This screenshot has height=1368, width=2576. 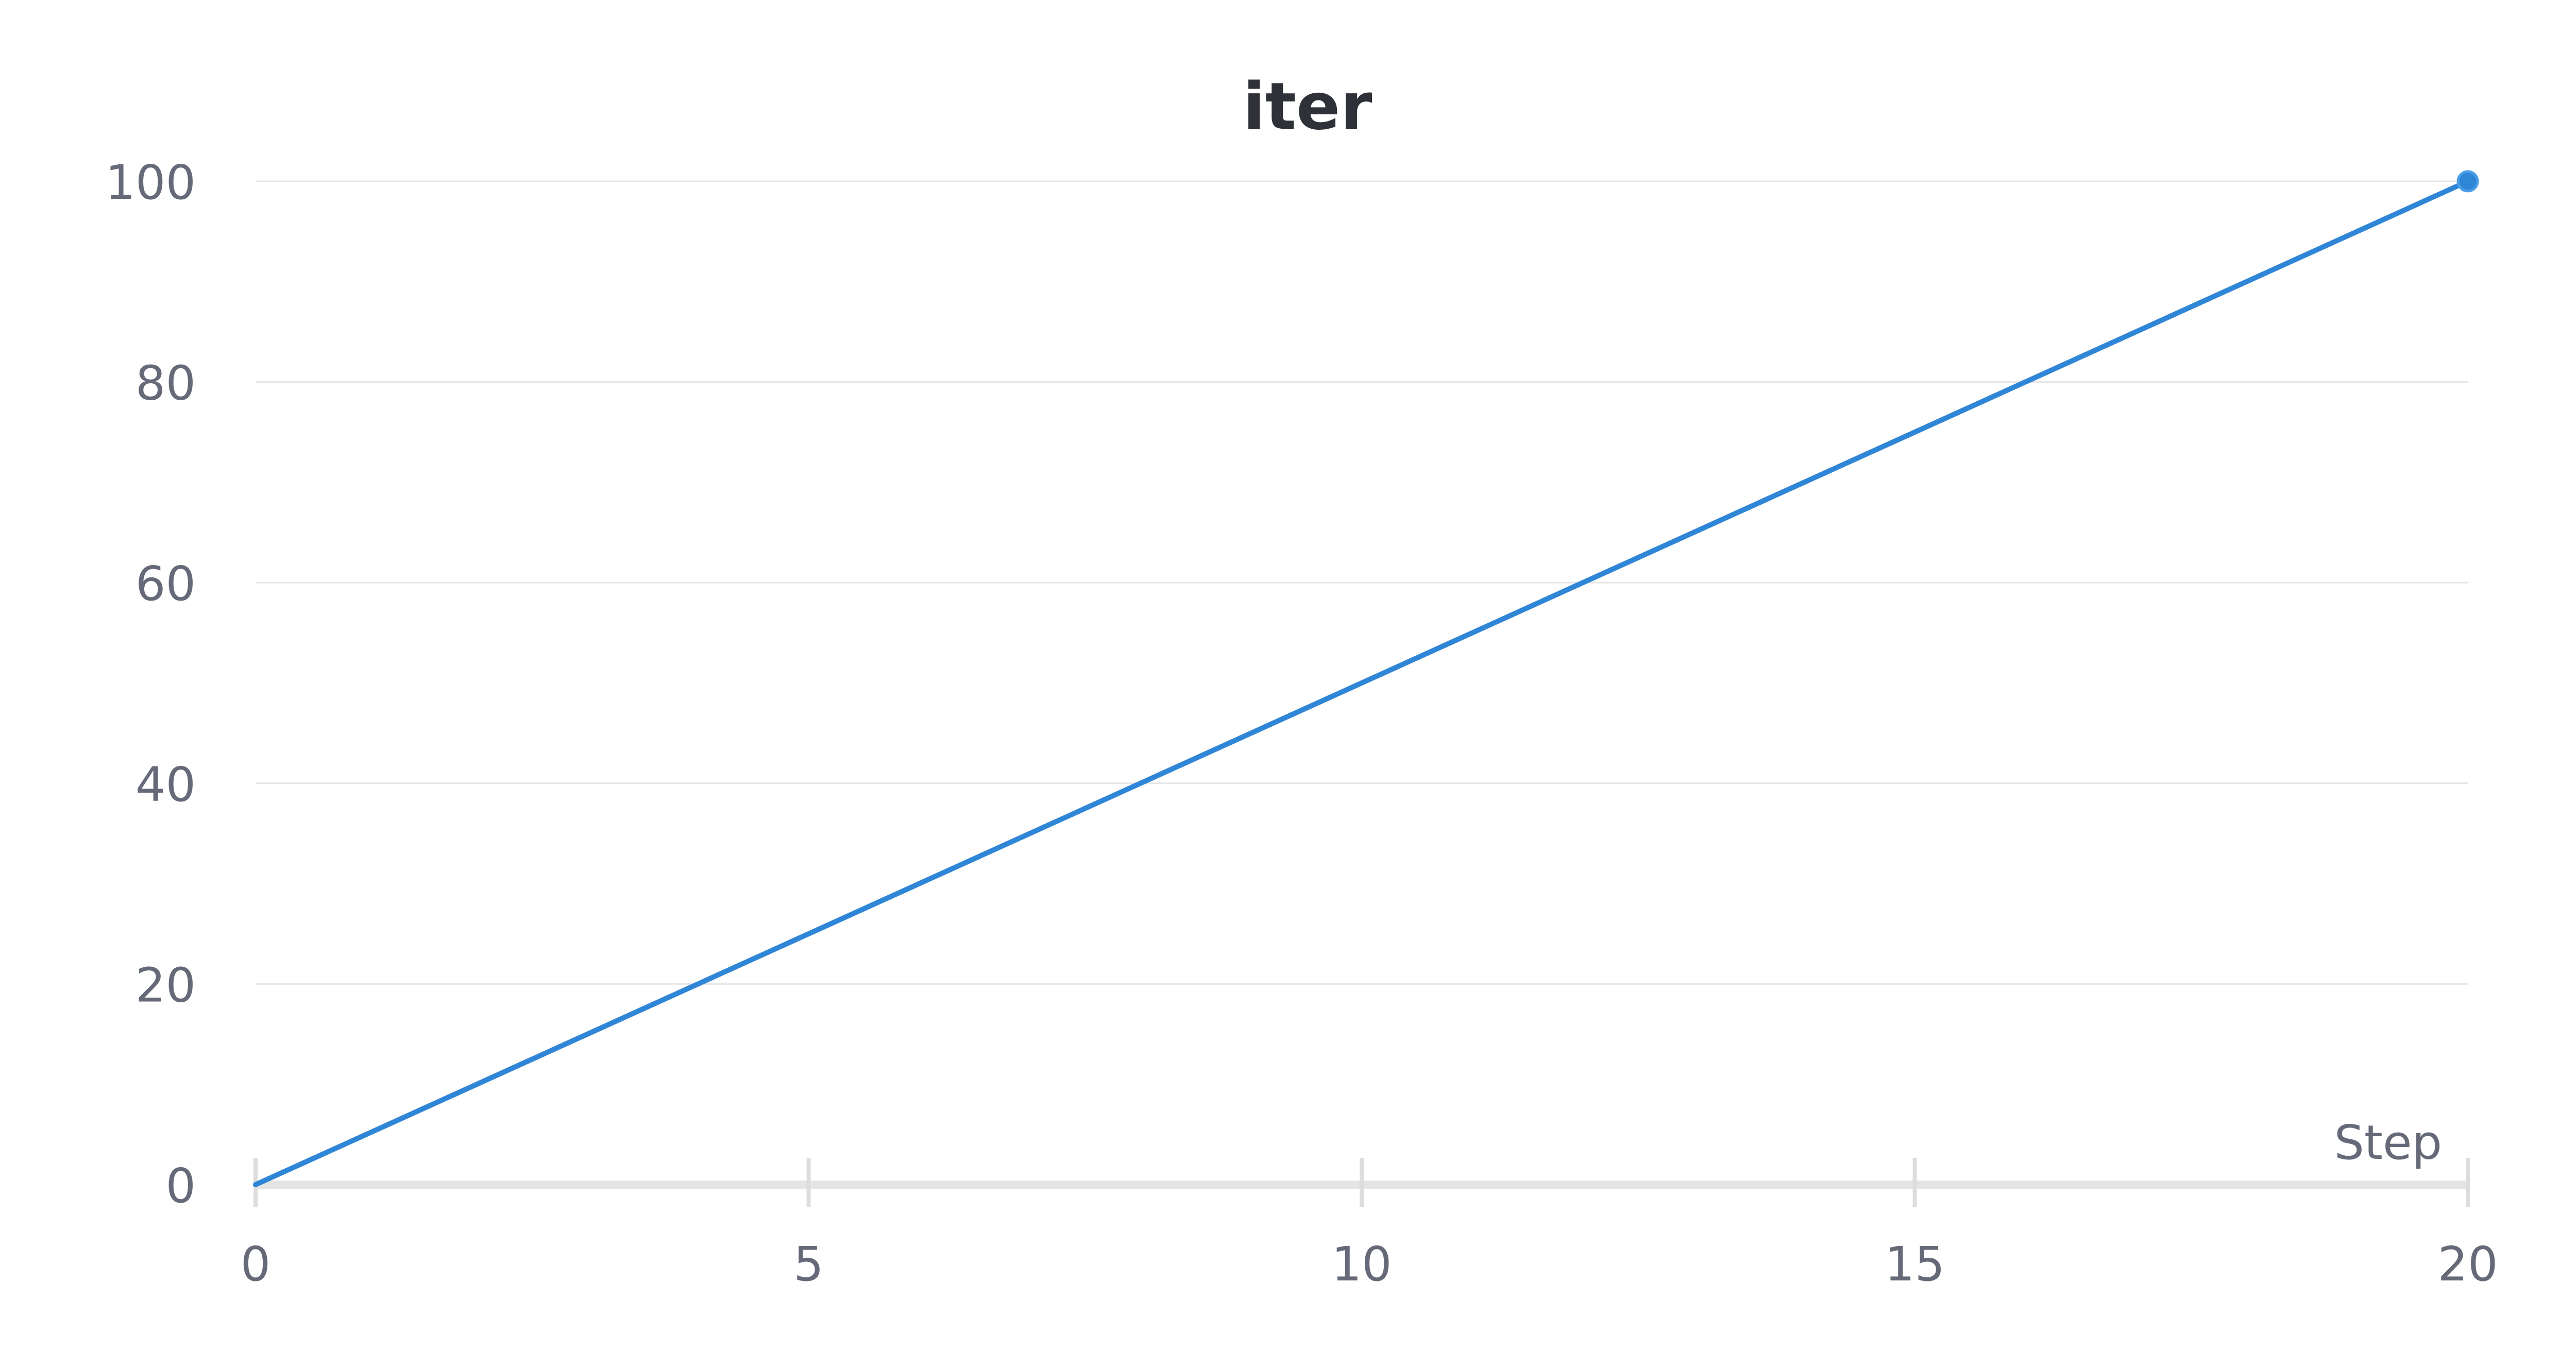 I want to click on y-tick-label-0: 0, so click(x=180, y=1185).